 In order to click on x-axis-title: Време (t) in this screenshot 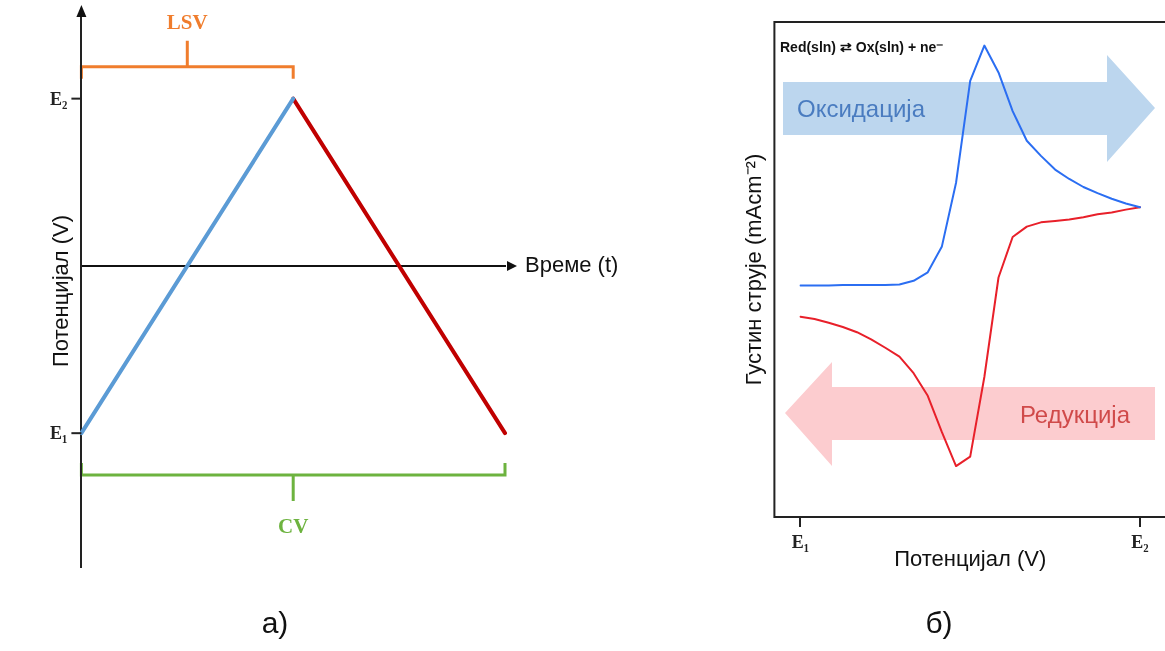, I will do `click(572, 264)`.